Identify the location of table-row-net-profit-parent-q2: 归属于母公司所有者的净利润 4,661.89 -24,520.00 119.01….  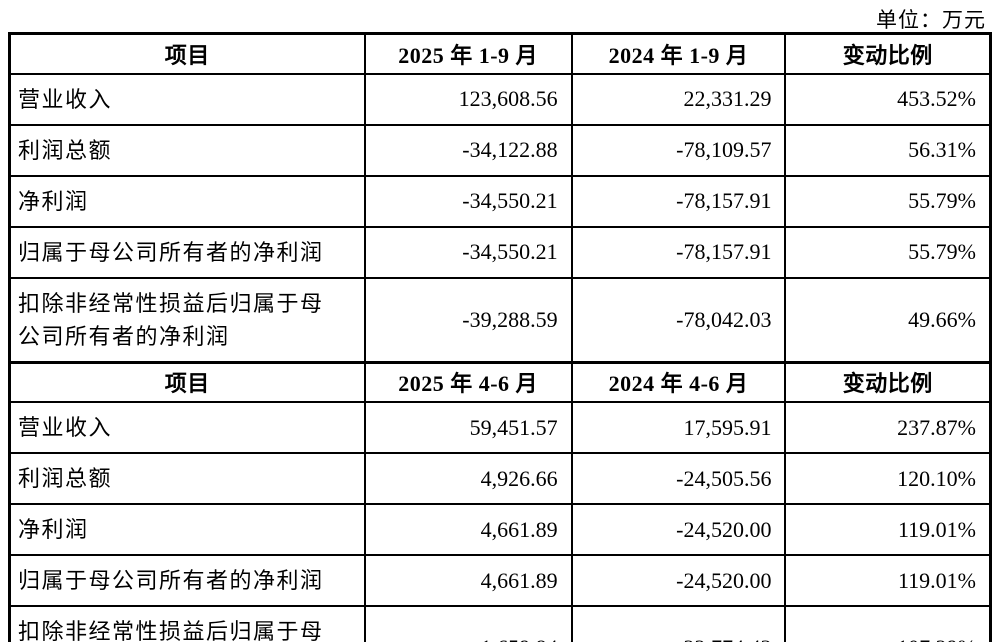
(500, 580).